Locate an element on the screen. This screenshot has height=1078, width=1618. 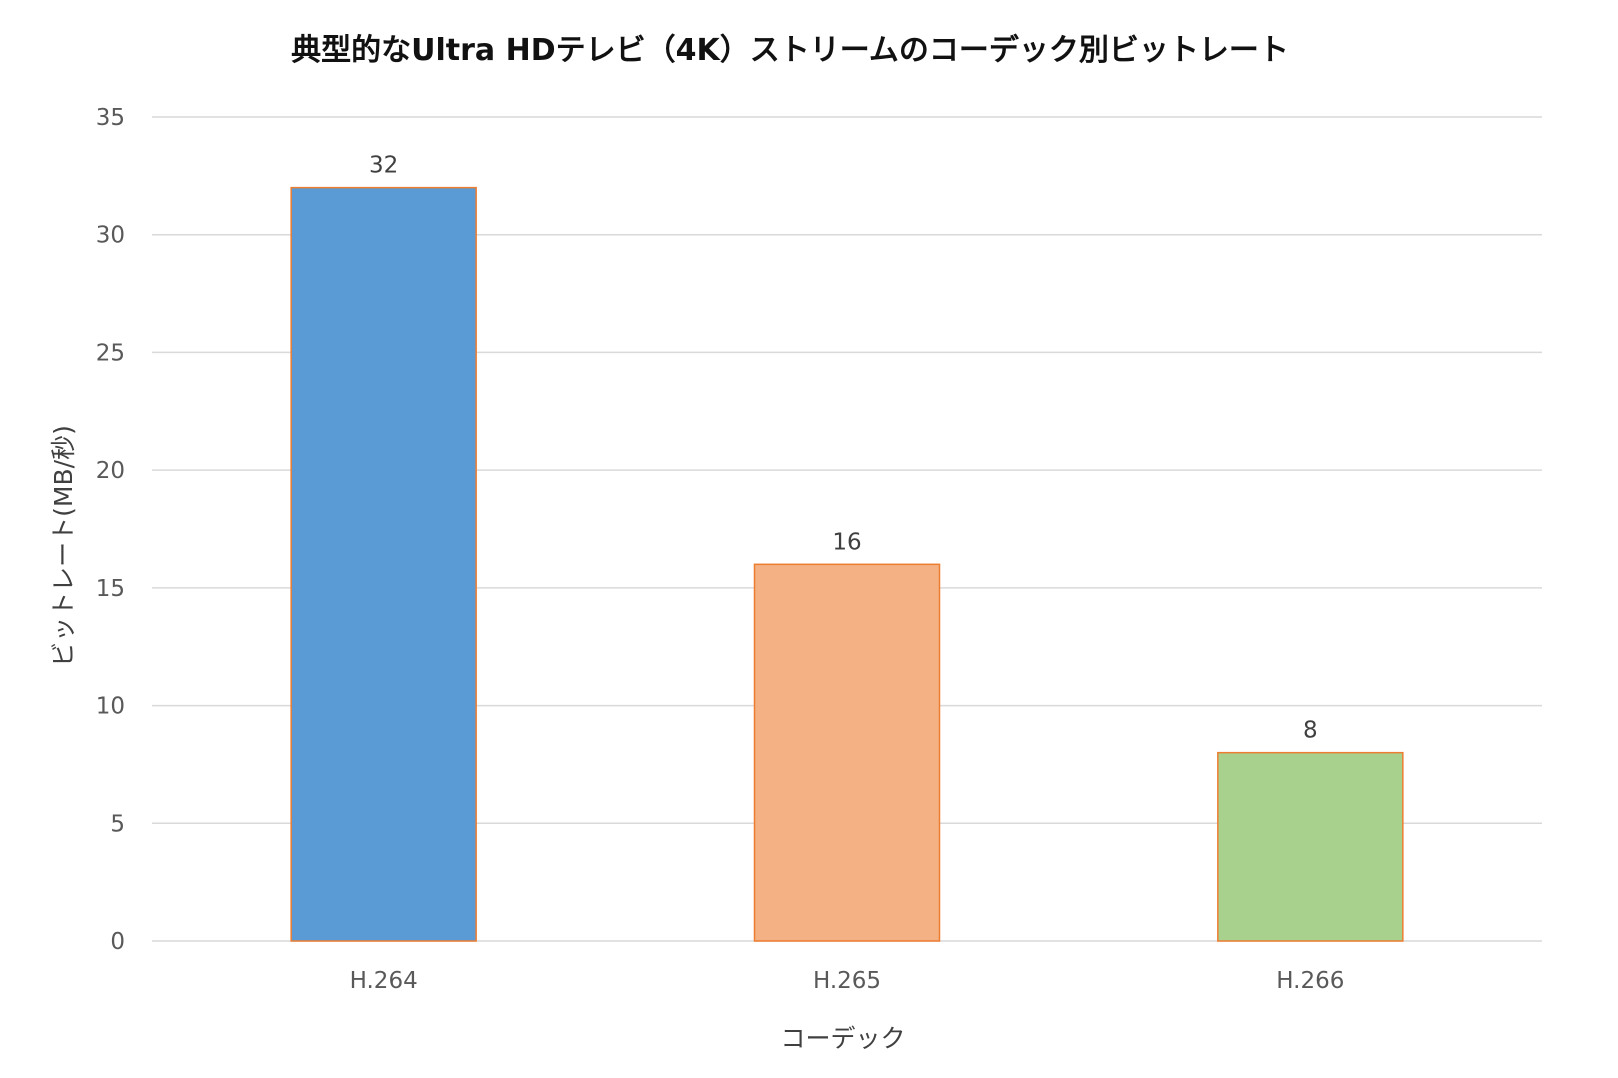
bar-H.264 is located at coordinates (383, 564).